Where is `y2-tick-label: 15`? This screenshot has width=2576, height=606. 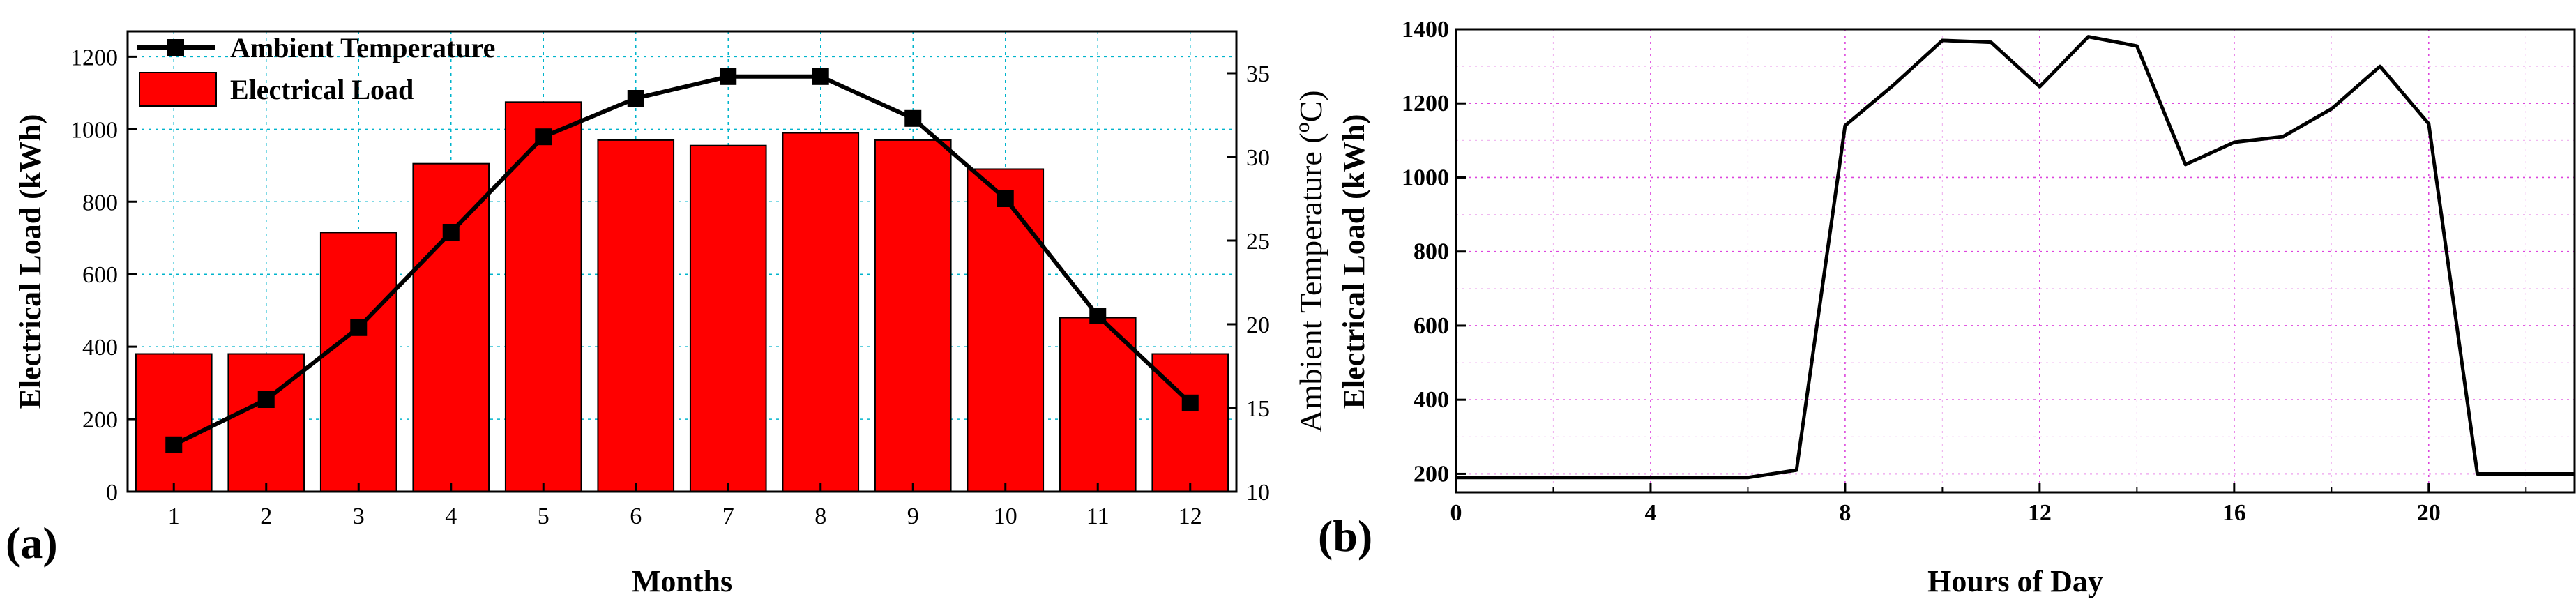 y2-tick-label: 15 is located at coordinates (1258, 409).